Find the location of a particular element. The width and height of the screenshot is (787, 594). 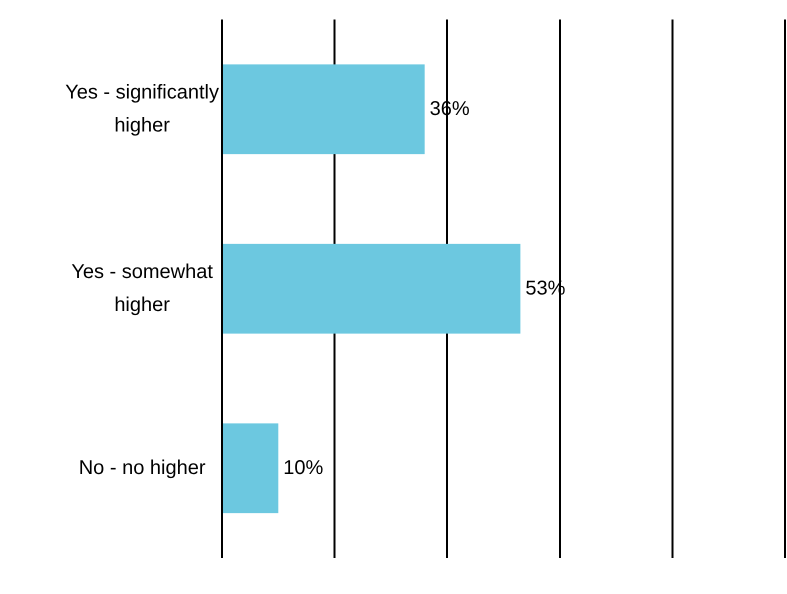

y-tick-label: Yes - somewhat higher is located at coordinates (142, 288).